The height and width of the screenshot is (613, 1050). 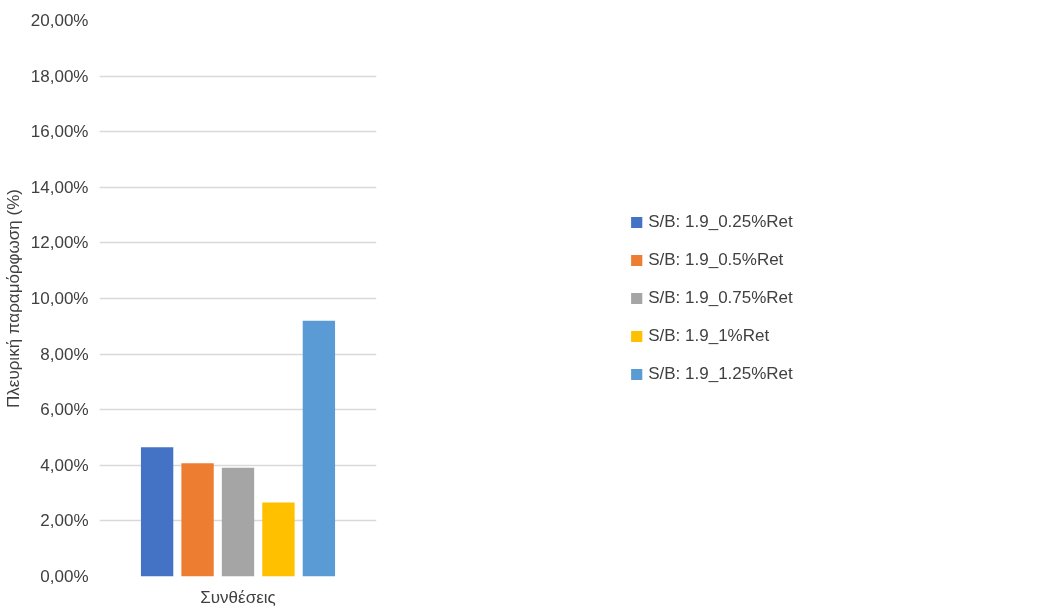 I want to click on y-tick-label: 8,00%, so click(x=64, y=354).